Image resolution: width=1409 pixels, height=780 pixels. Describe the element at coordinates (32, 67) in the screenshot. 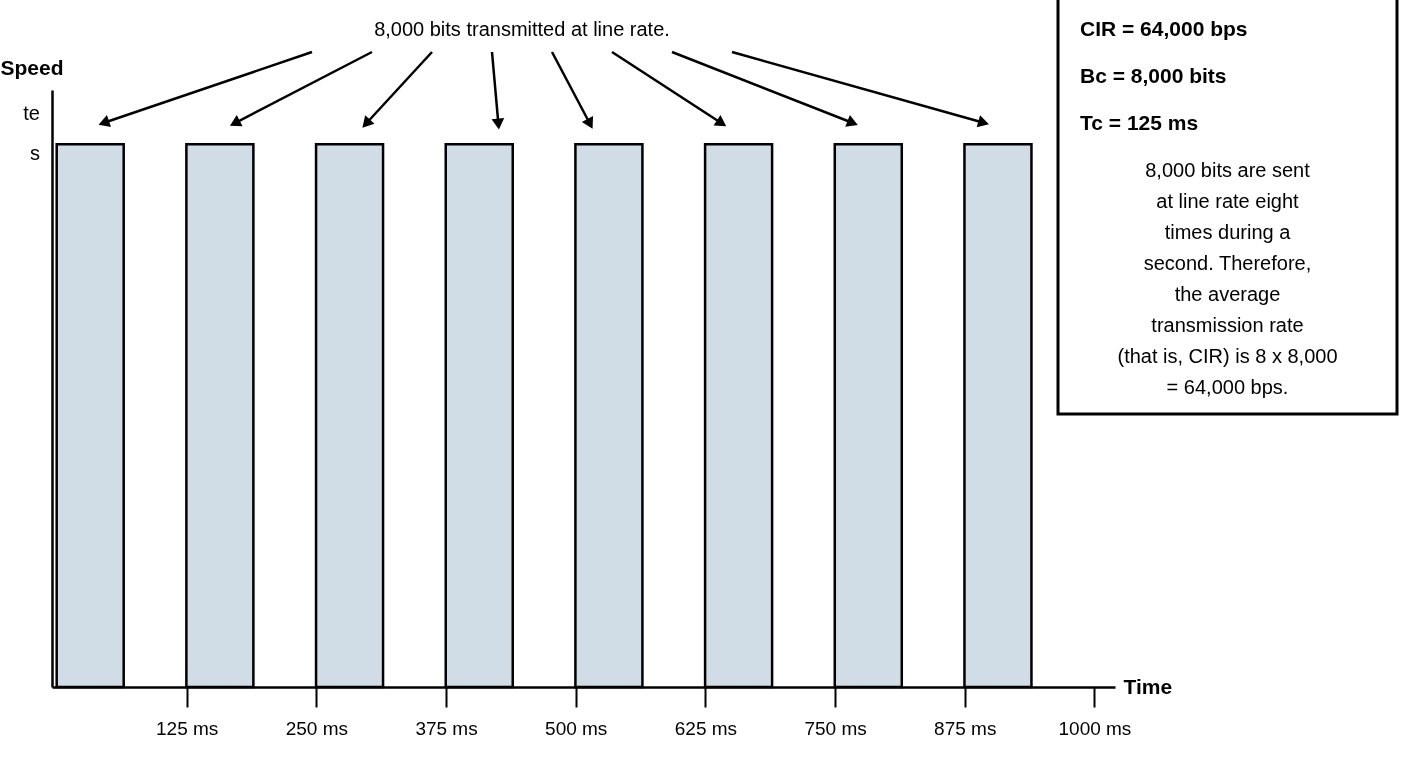

I see `y-axis-title: Speed` at that location.